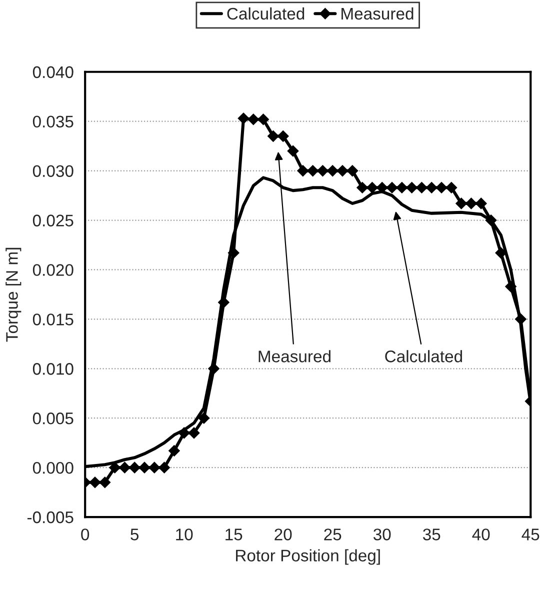  I want to click on y-tick-label: 0.035, so click(53, 122).